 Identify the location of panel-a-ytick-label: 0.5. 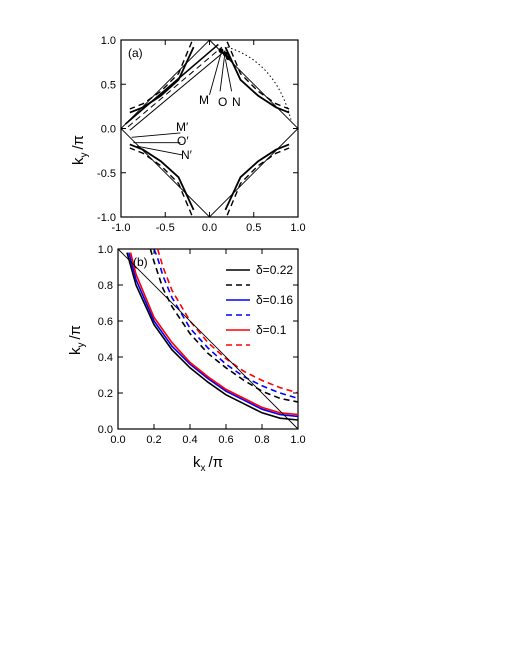
(108, 85).